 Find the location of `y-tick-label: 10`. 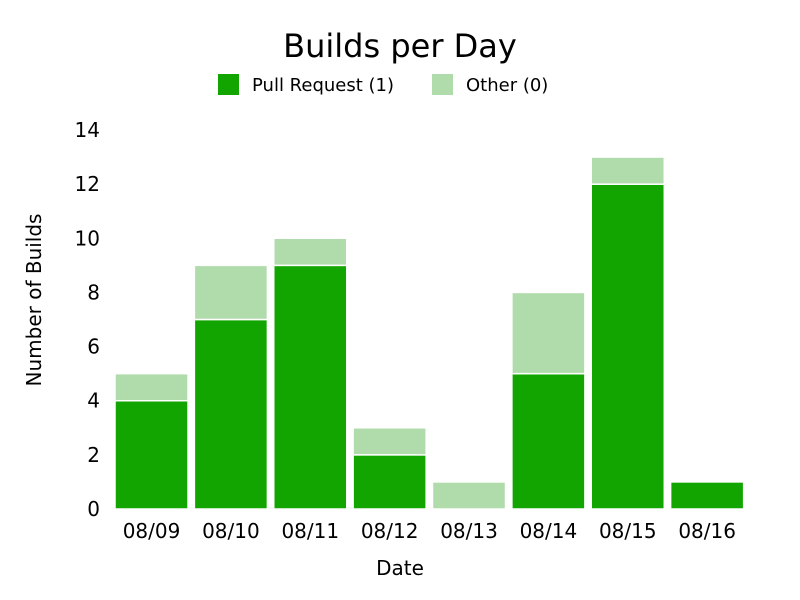

y-tick-label: 10 is located at coordinates (87, 238).